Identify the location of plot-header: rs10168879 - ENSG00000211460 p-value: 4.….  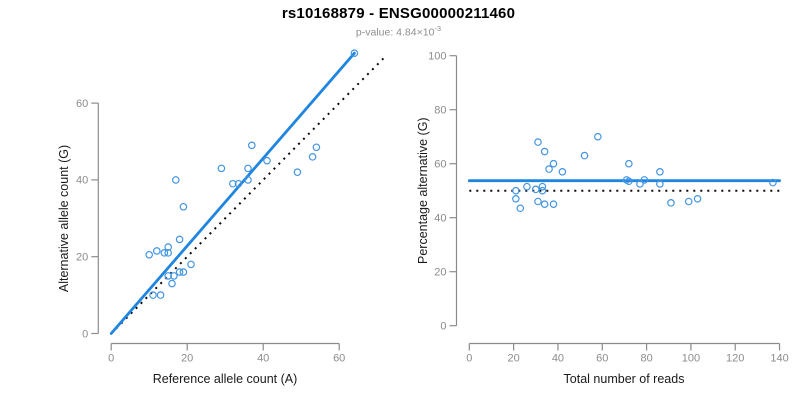
(398, 22).